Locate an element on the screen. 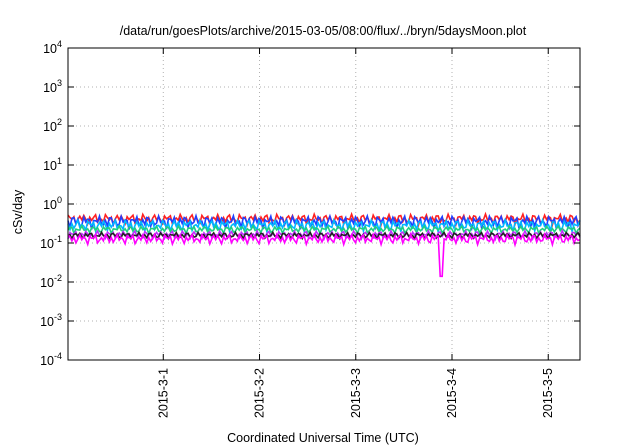 This screenshot has width=640, height=448. x-tick-label: 2015-3-5 is located at coordinates (548, 393).